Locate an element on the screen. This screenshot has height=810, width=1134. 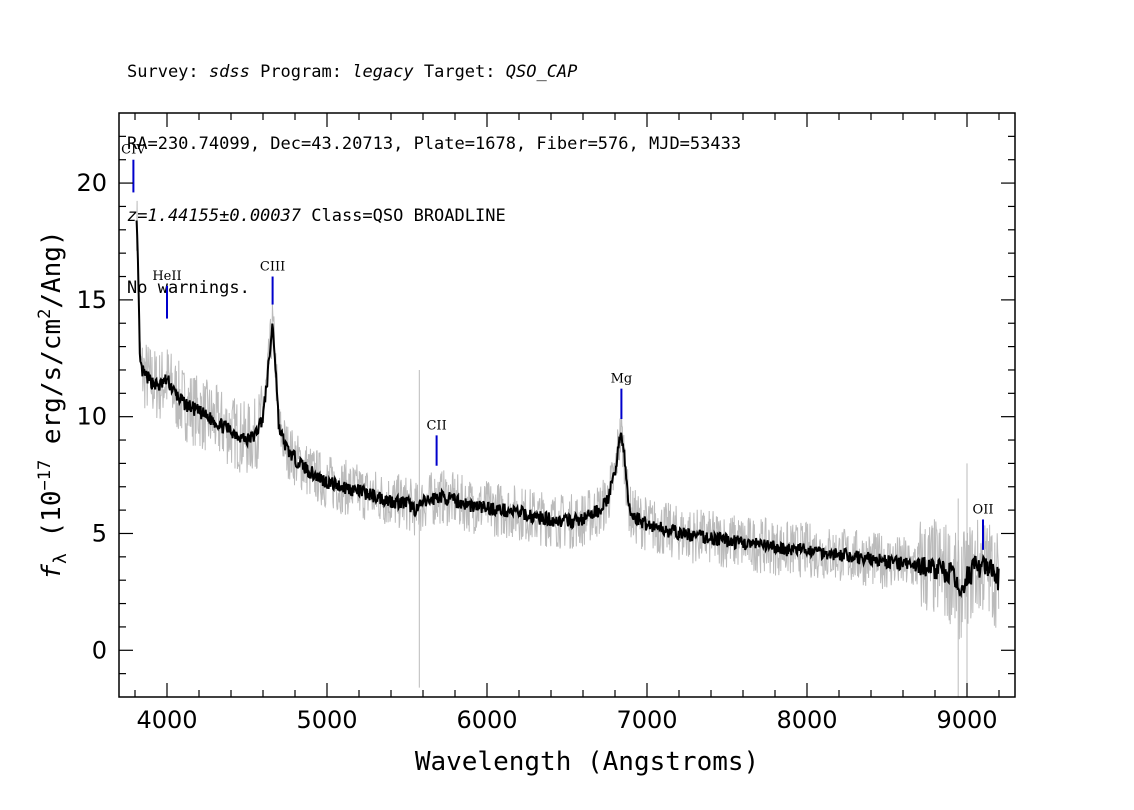
x-tick-label: 7000 is located at coordinates (646, 720).